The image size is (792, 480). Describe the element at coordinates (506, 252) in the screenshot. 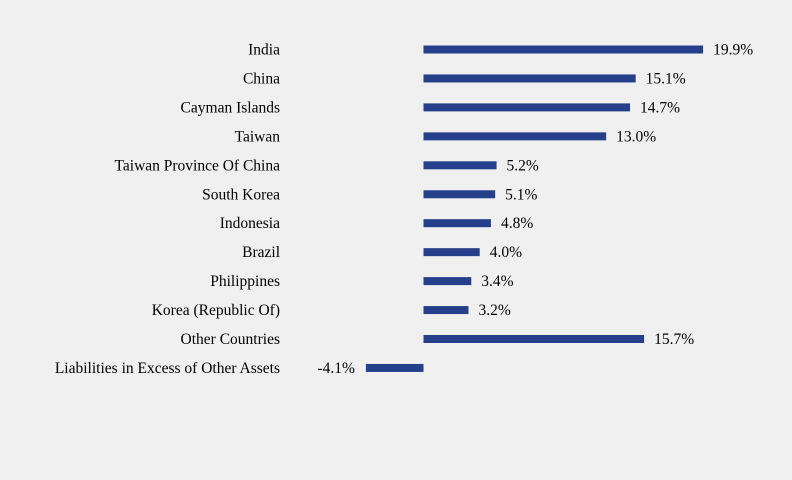

I see `value-label: 4.0%` at that location.